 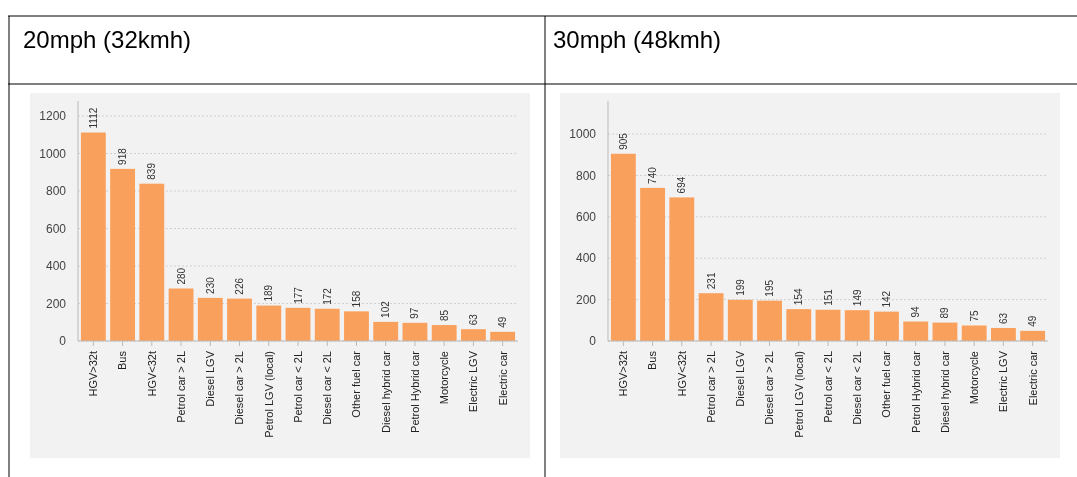 What do you see at coordinates (444, 315) in the screenshot?
I see `data-label: 85` at bounding box center [444, 315].